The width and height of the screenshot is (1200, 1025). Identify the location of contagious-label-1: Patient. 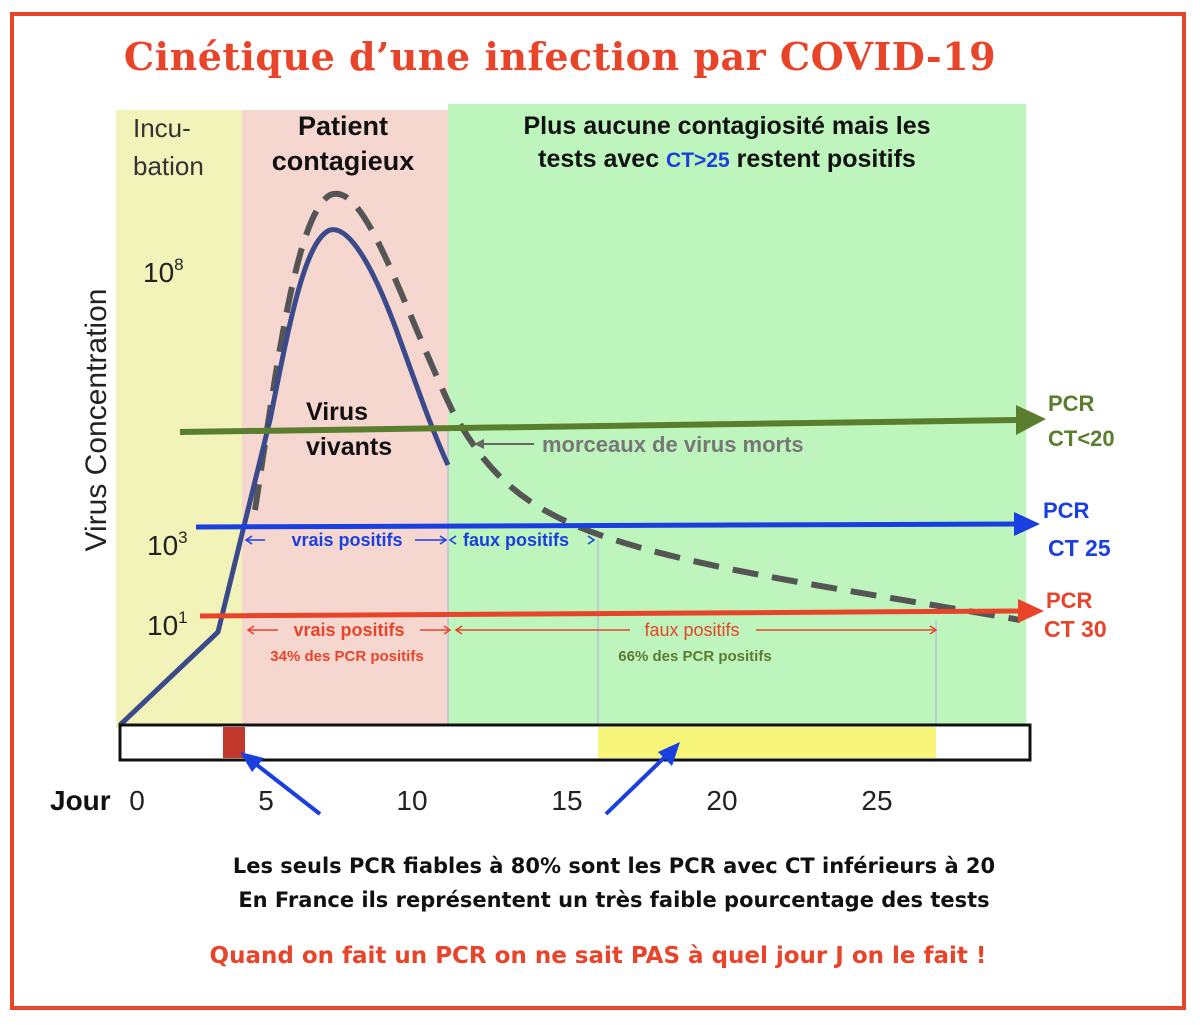
(343, 126).